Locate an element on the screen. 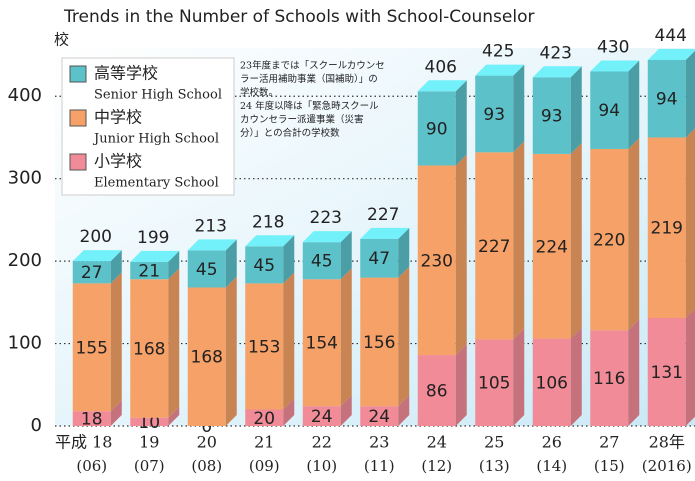 The width and height of the screenshot is (695, 481). legend-label-en: Junior High School is located at coordinates (155, 139).